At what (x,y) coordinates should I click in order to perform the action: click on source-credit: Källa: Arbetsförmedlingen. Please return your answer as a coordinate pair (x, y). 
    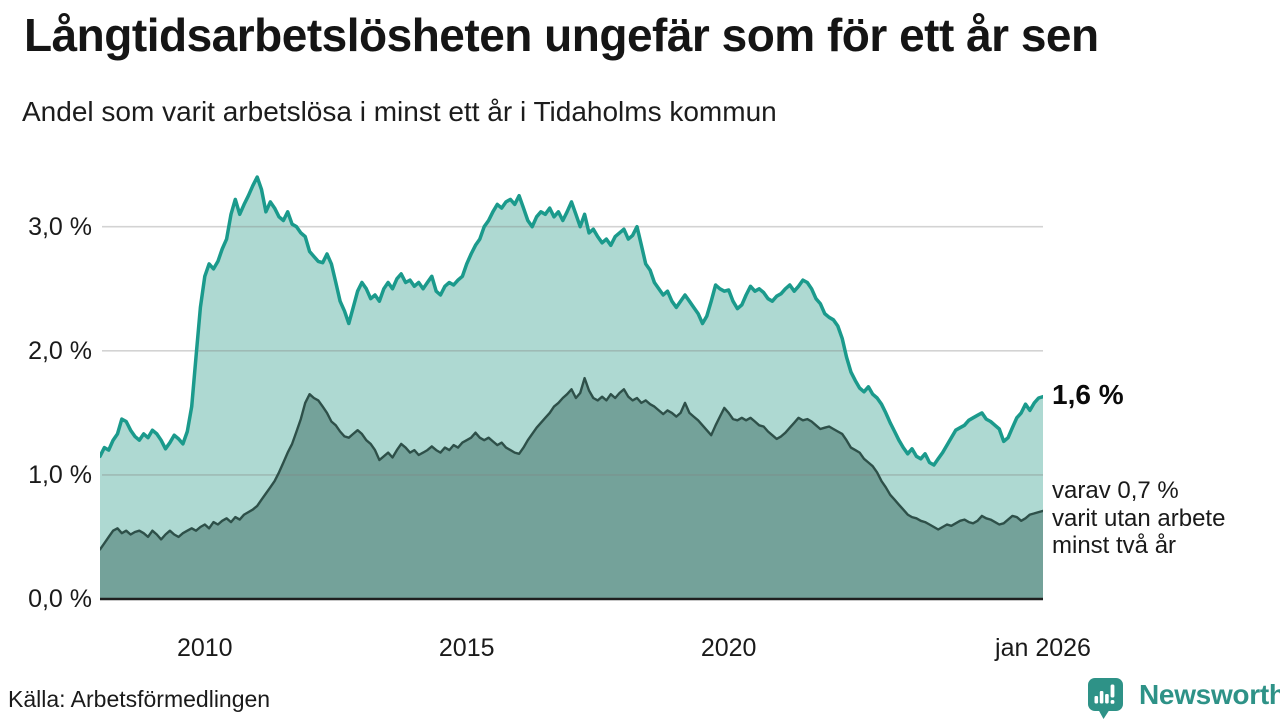
    Looking at the image, I should click on (139, 699).